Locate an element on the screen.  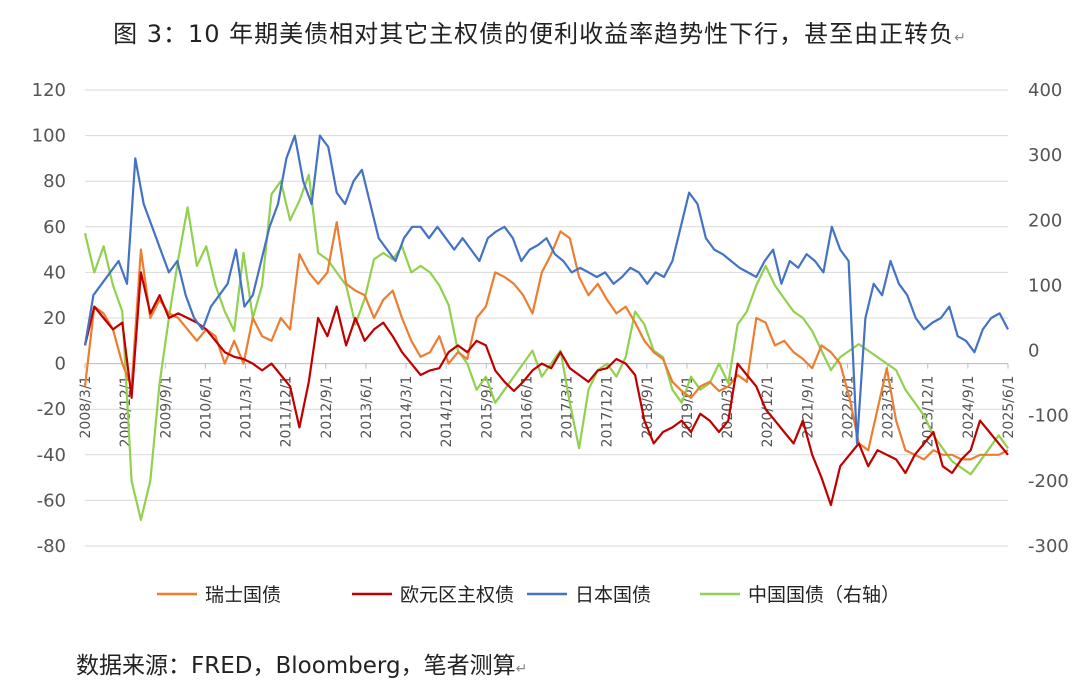
legend-label: 日本国债 is located at coordinates (613, 595).